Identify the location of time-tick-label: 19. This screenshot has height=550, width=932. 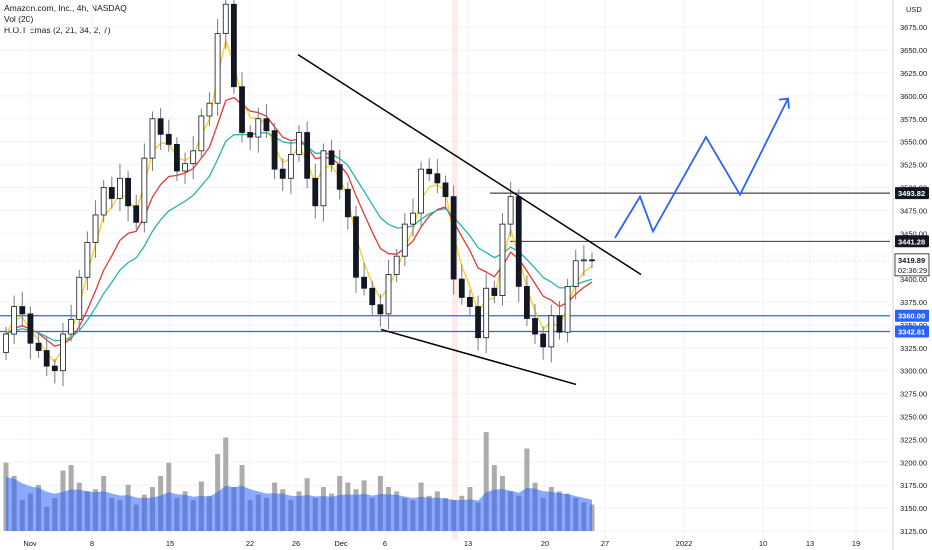
(856, 543).